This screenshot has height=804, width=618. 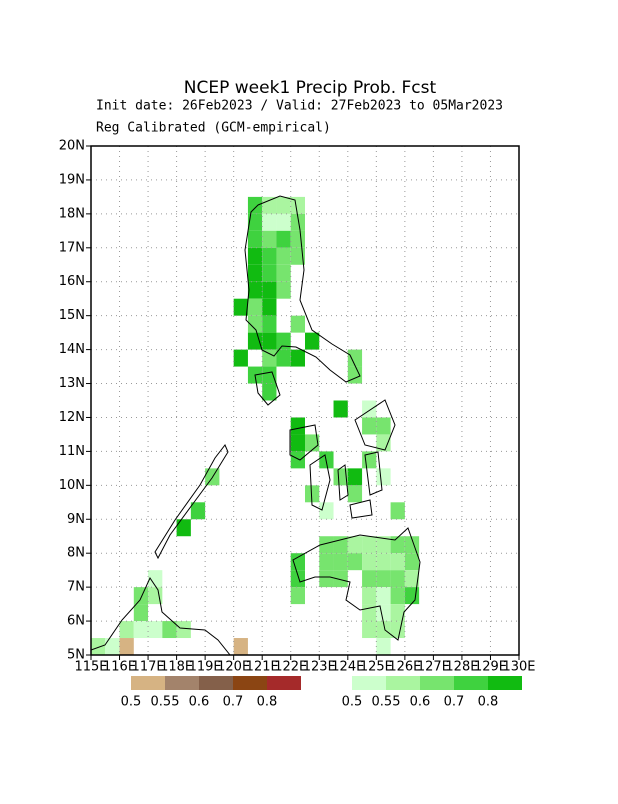 I want to click on x-tick-label: 115E, so click(x=90, y=667).